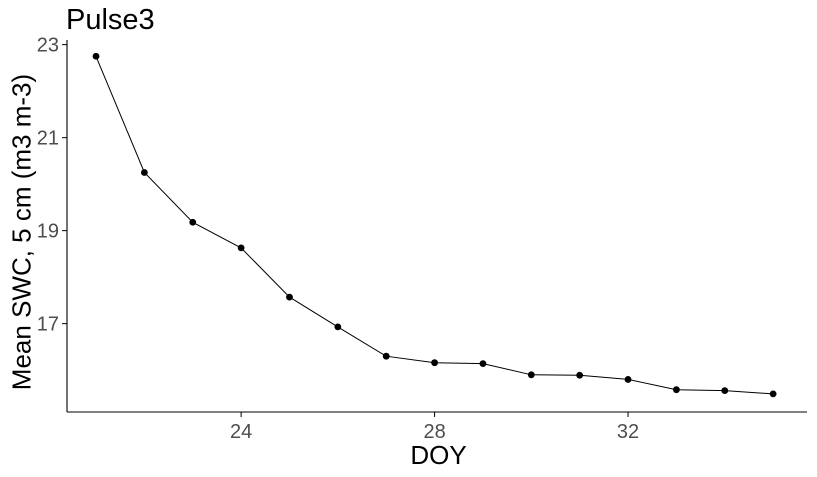  I want to click on y-tick-label: 23, so click(48, 46).